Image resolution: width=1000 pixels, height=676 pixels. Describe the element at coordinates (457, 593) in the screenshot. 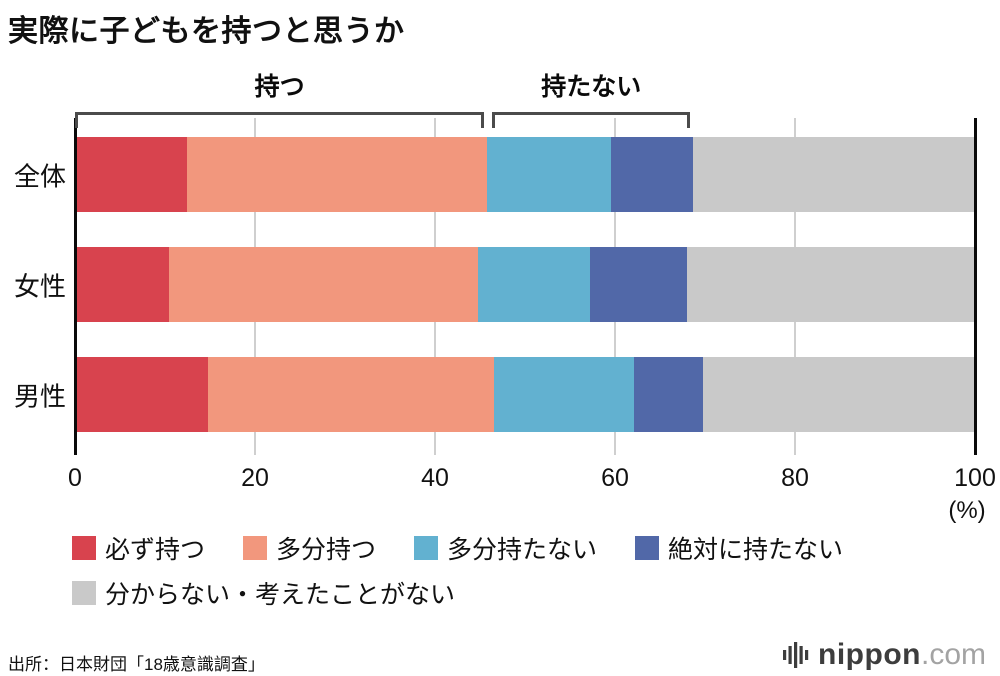

I see `legend-row: 分からない・考えたことがない` at that location.